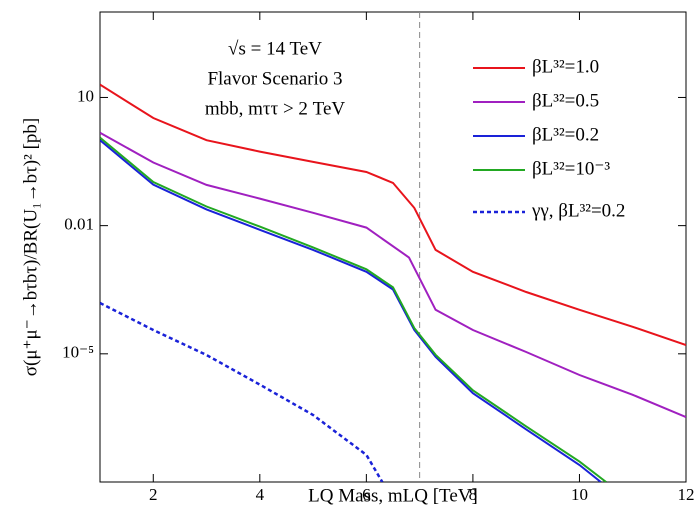 The image size is (697, 511). Describe the element at coordinates (571, 168) in the screenshot. I see `legend-label: βL³²=10⁻³` at that location.